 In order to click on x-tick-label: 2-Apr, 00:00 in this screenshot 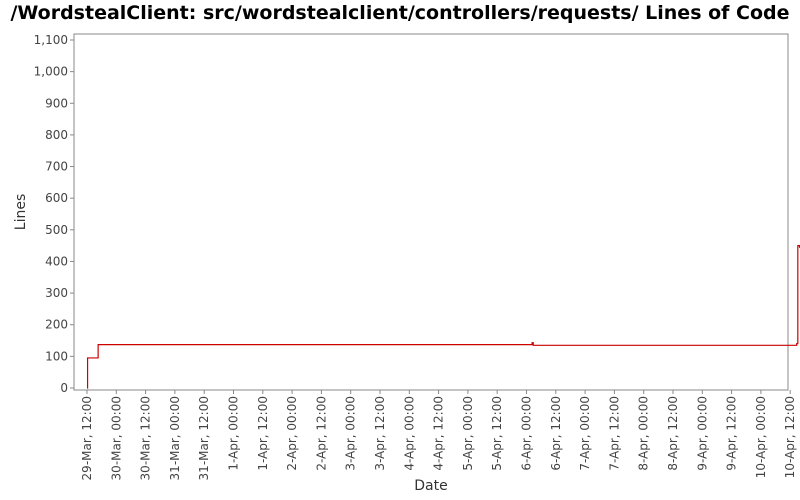, I will do `click(292, 433)`.